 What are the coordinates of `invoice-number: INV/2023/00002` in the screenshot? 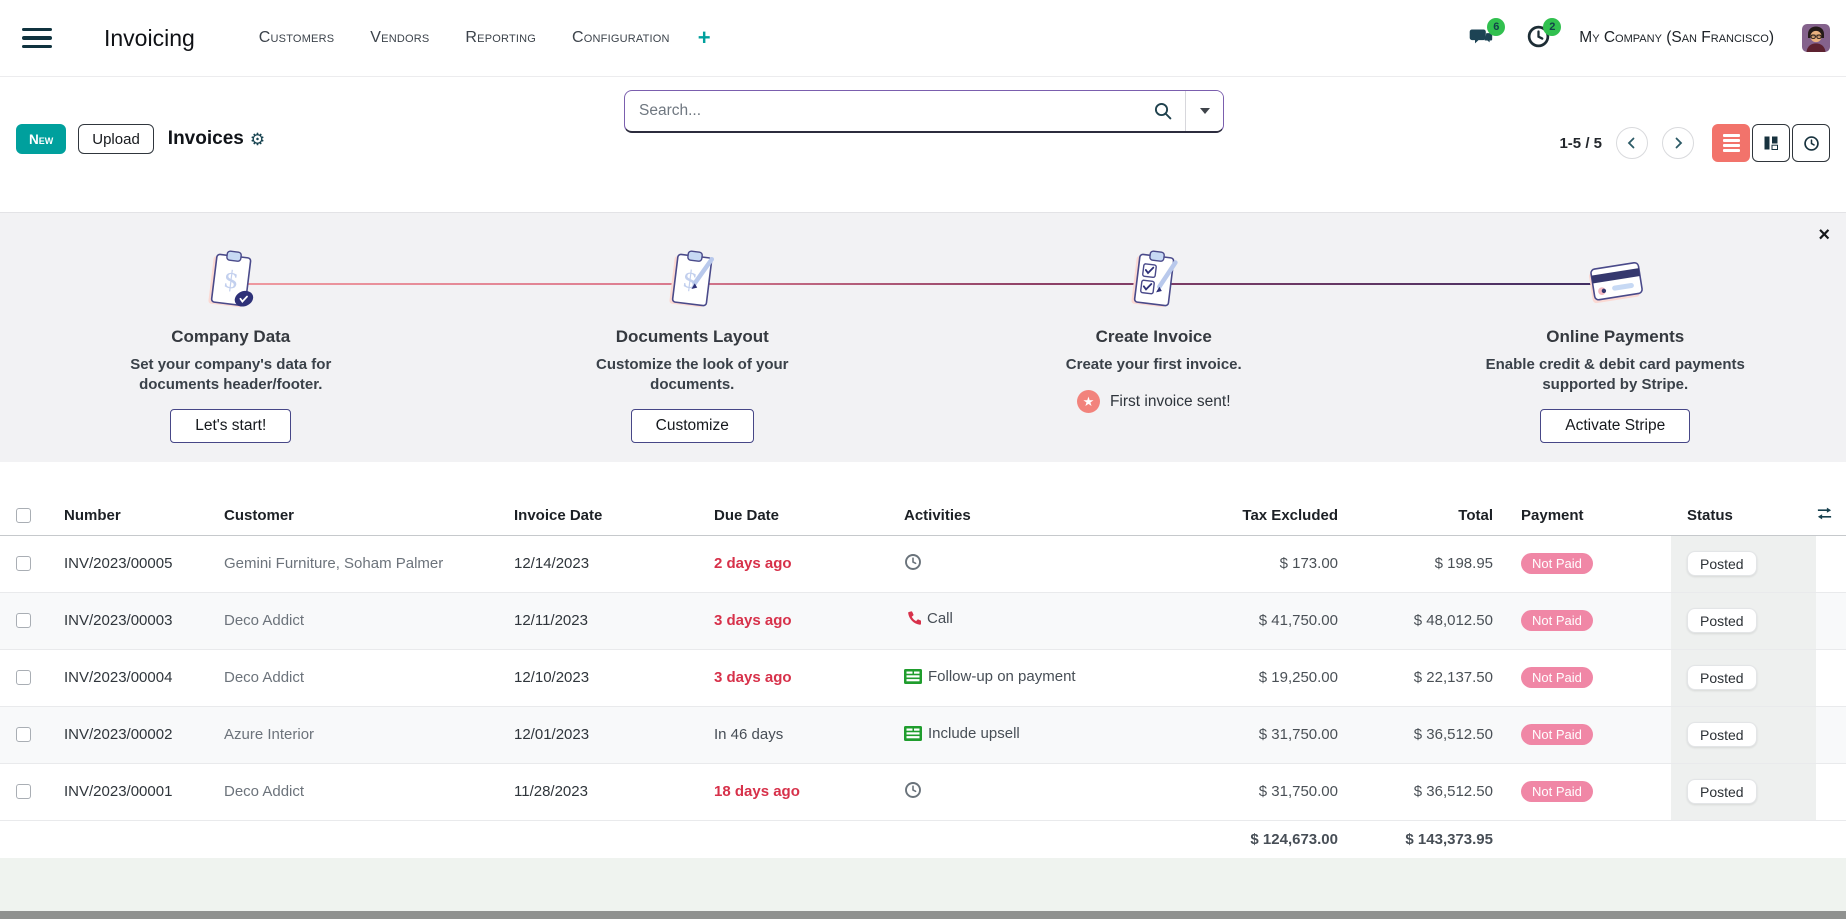 It's located at (126, 735).